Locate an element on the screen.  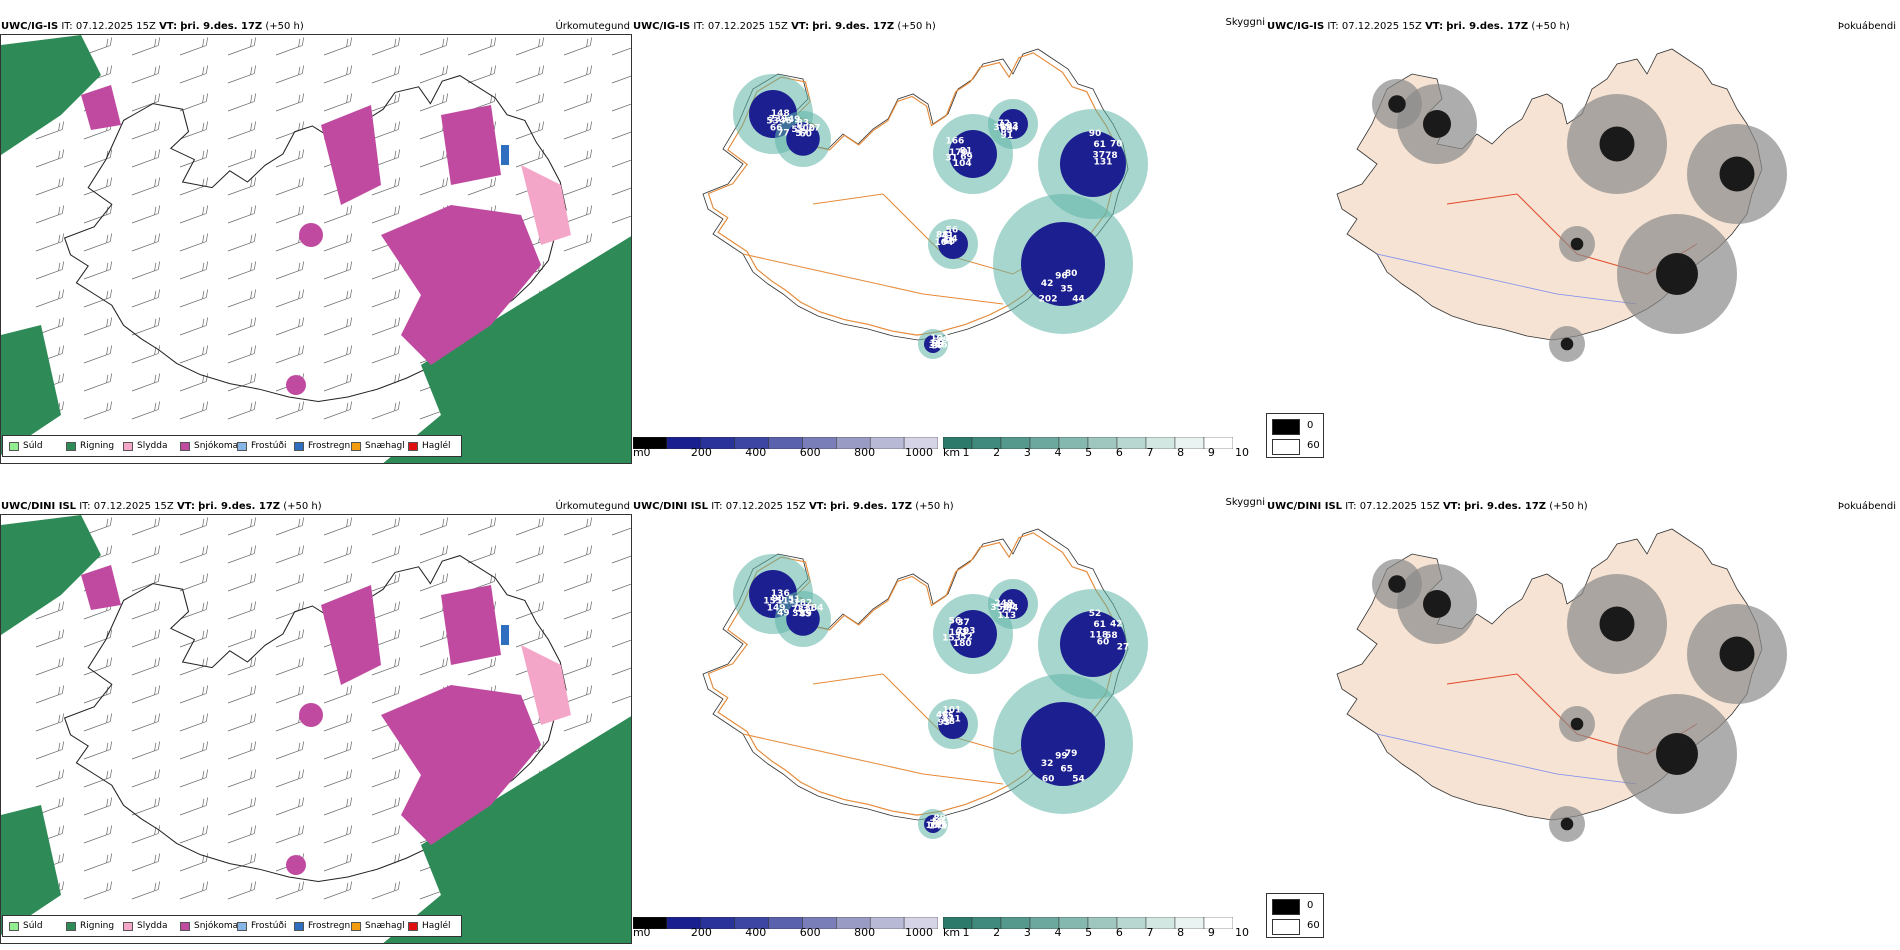
visibility-value: 57 is located at coordinates (801, 134).